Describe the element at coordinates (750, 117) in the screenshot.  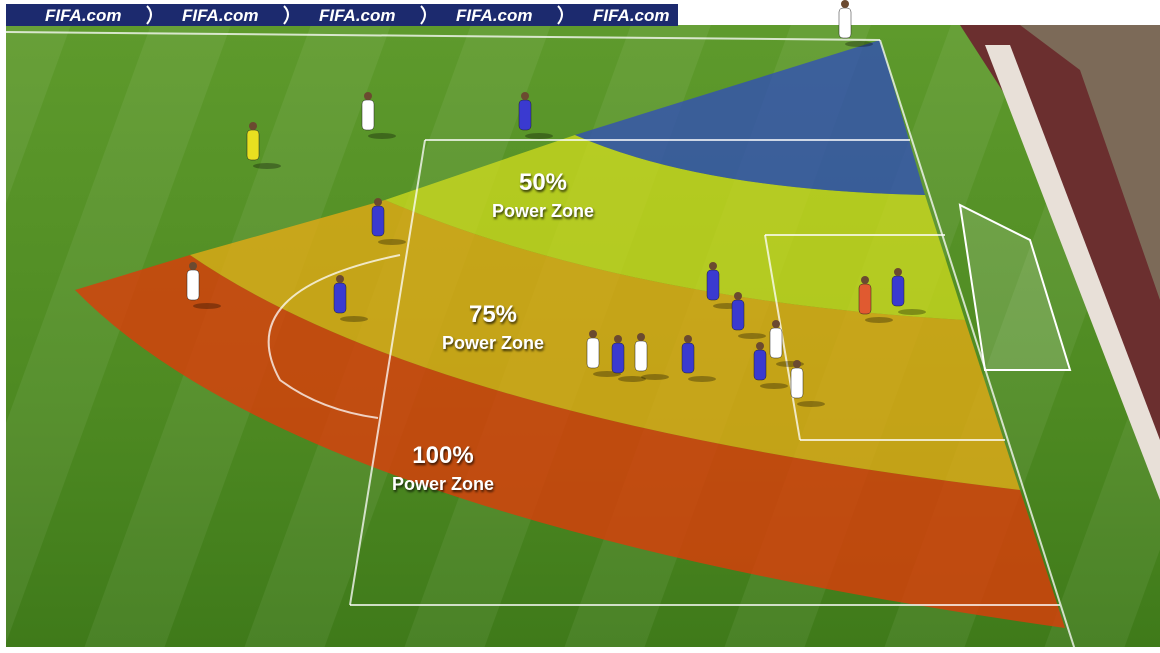
I see `zone-outer` at that location.